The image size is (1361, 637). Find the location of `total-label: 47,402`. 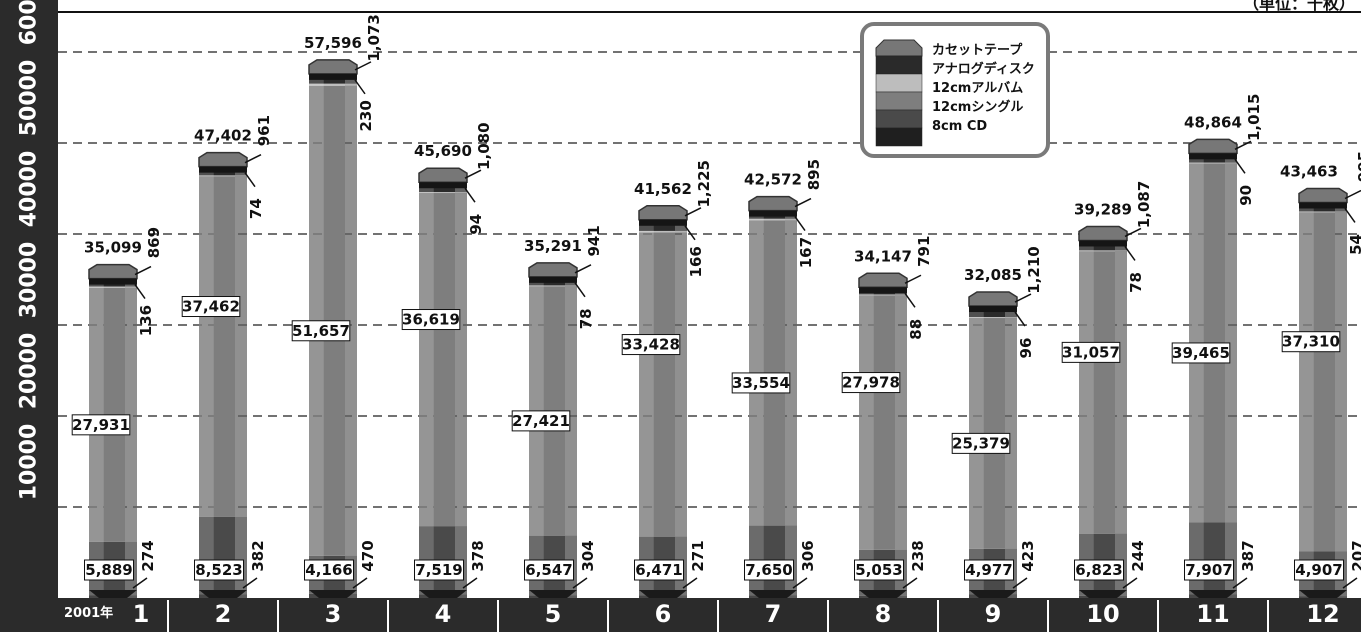

total-label: 47,402 is located at coordinates (223, 136).